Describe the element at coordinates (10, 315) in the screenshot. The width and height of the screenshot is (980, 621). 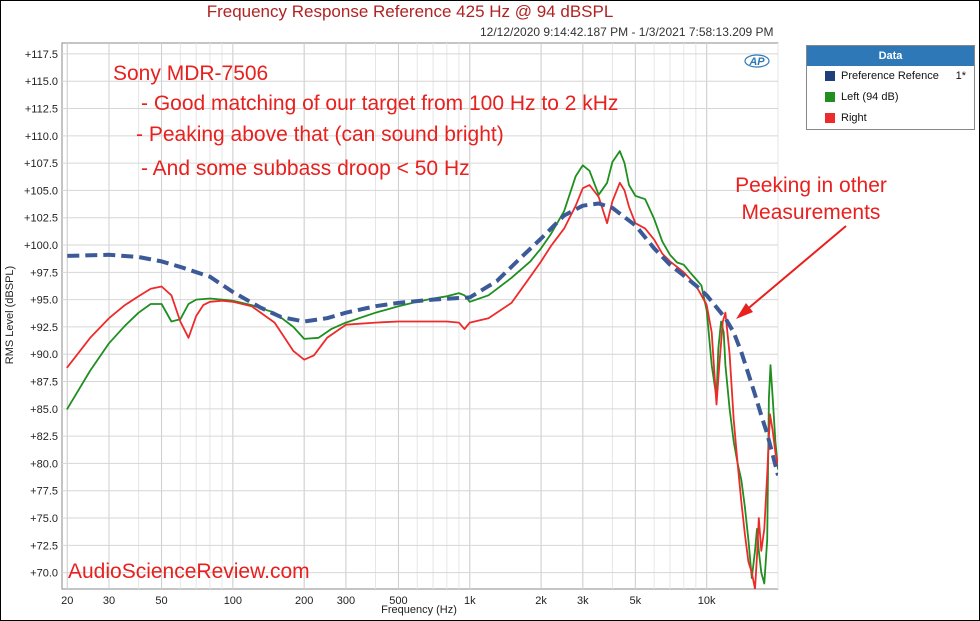
I see `y-axis-label: RMS Level (dBSPL)` at that location.